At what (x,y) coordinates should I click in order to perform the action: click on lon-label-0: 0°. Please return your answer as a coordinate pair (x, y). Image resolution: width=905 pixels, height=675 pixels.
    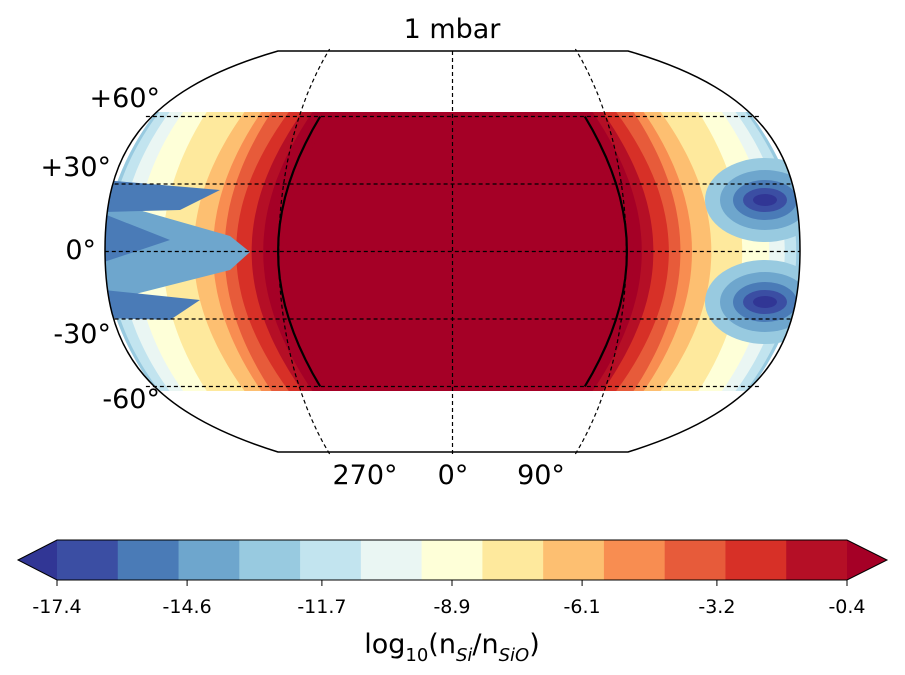
    Looking at the image, I should click on (453, 475).